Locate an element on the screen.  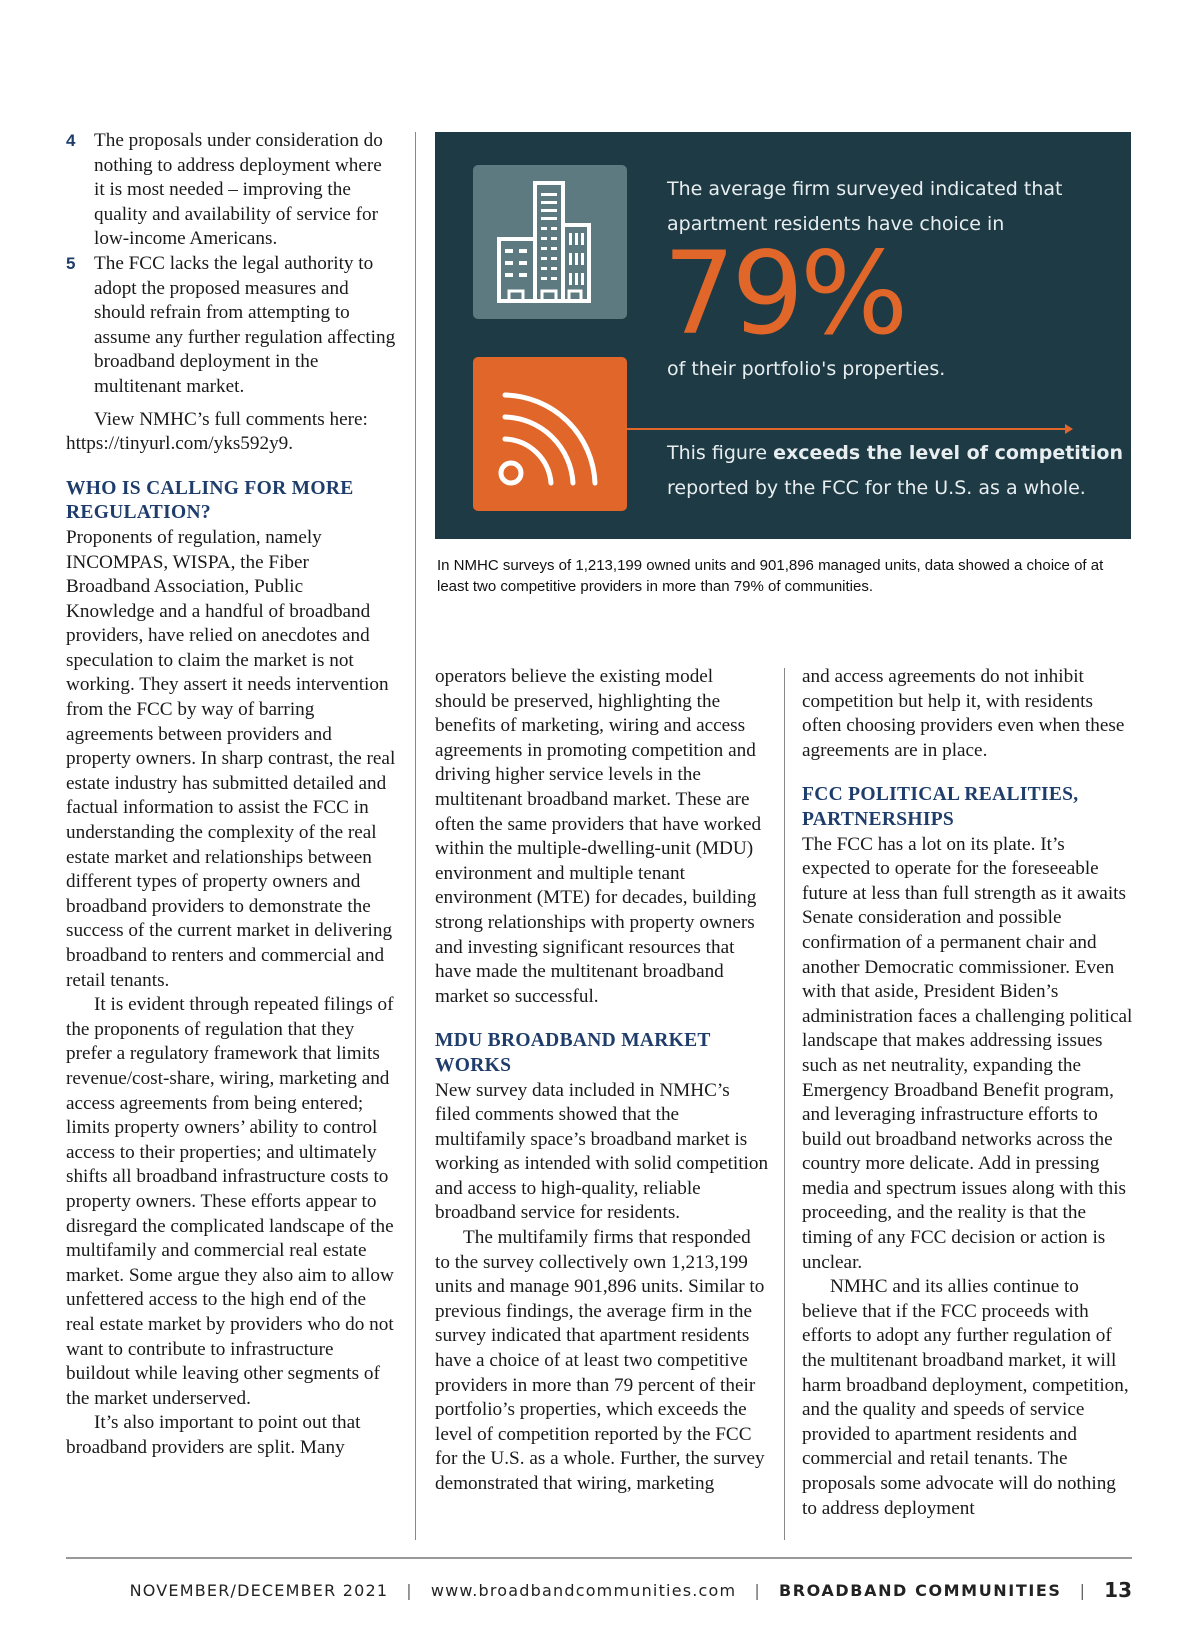
infographic-text: This figure is located at coordinates (720, 453).